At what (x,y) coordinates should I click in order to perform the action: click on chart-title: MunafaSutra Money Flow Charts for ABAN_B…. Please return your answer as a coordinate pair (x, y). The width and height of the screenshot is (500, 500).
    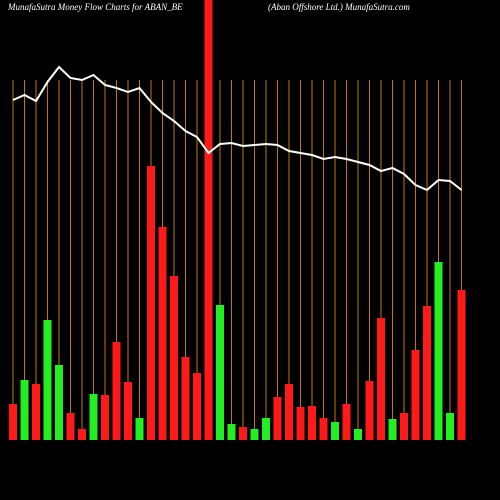
    Looking at the image, I should click on (95, 7).